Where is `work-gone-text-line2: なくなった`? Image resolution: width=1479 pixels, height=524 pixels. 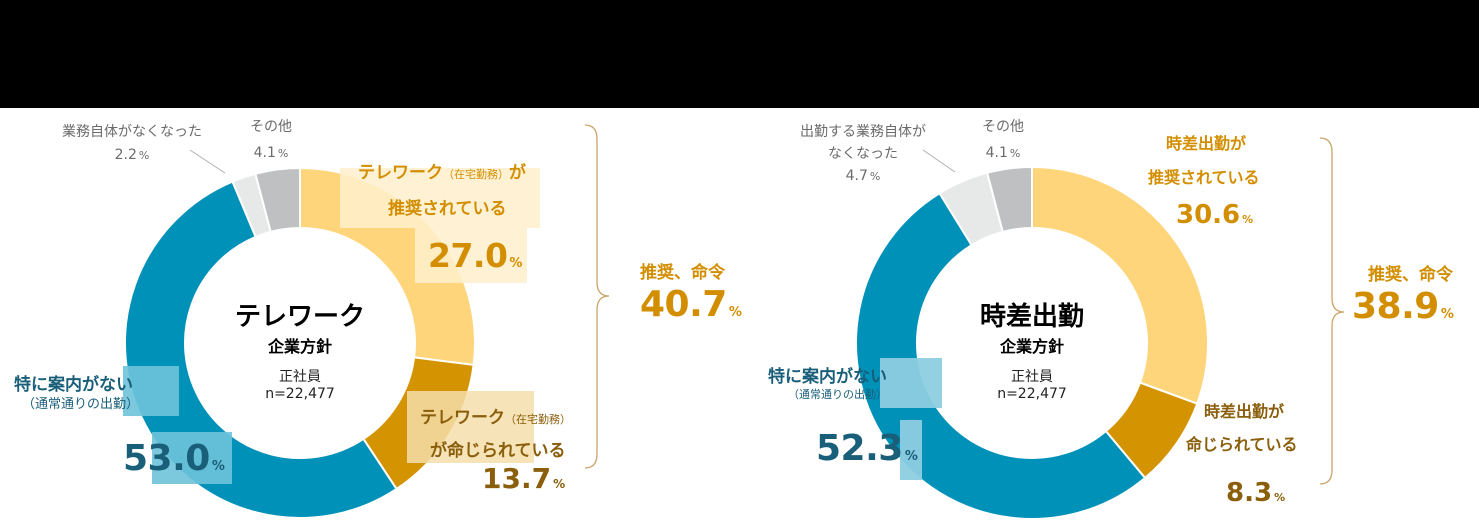 work-gone-text-line2: なくなった is located at coordinates (863, 154).